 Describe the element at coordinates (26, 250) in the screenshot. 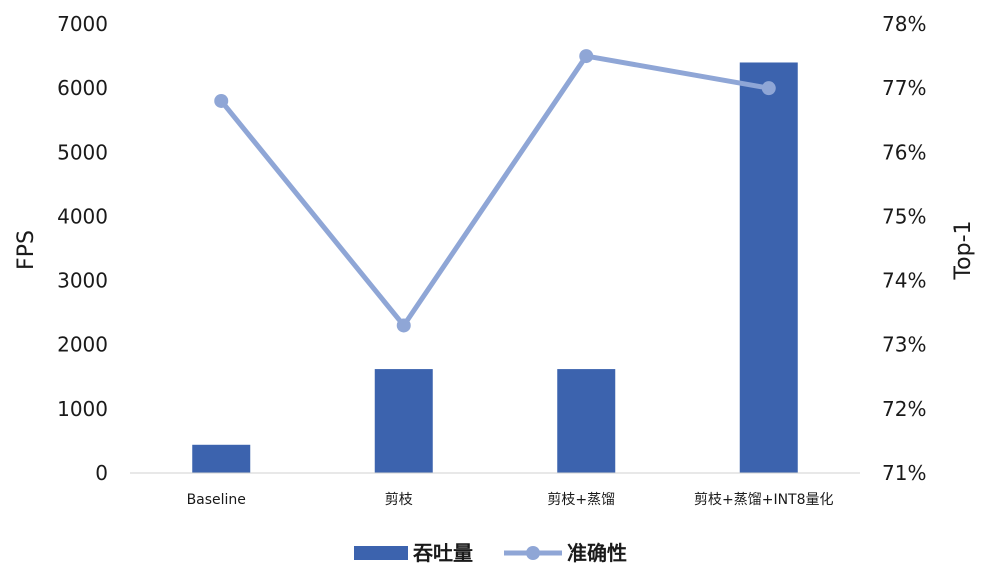

I see `left-axis-title: FPS` at that location.